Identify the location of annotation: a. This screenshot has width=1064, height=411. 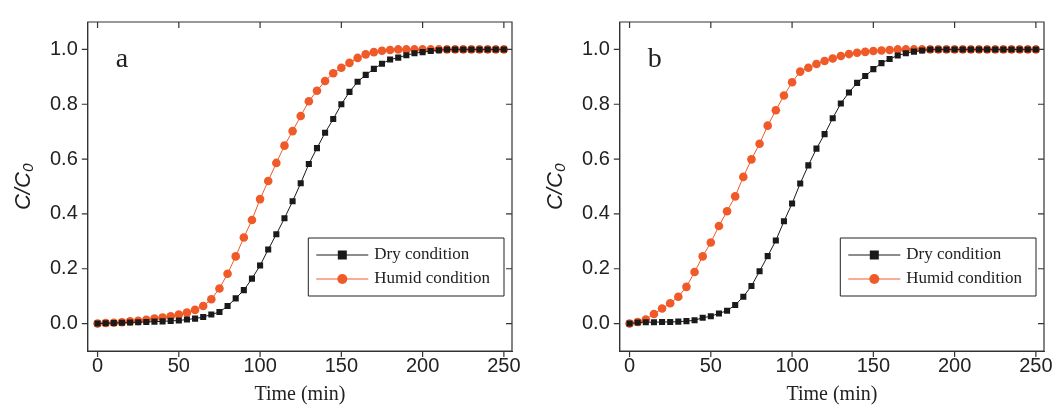
(122, 58).